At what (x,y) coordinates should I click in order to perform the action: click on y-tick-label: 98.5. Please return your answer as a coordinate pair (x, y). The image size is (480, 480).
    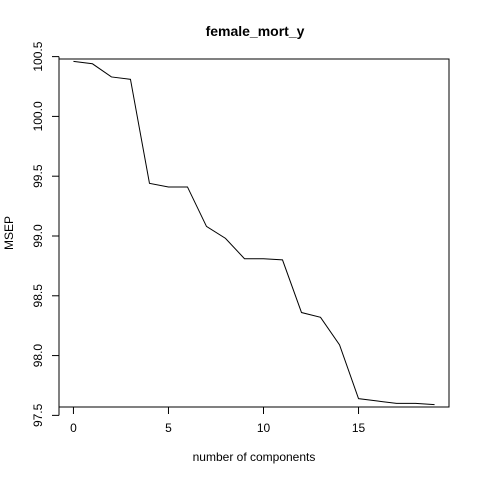
    Looking at the image, I should click on (38, 296).